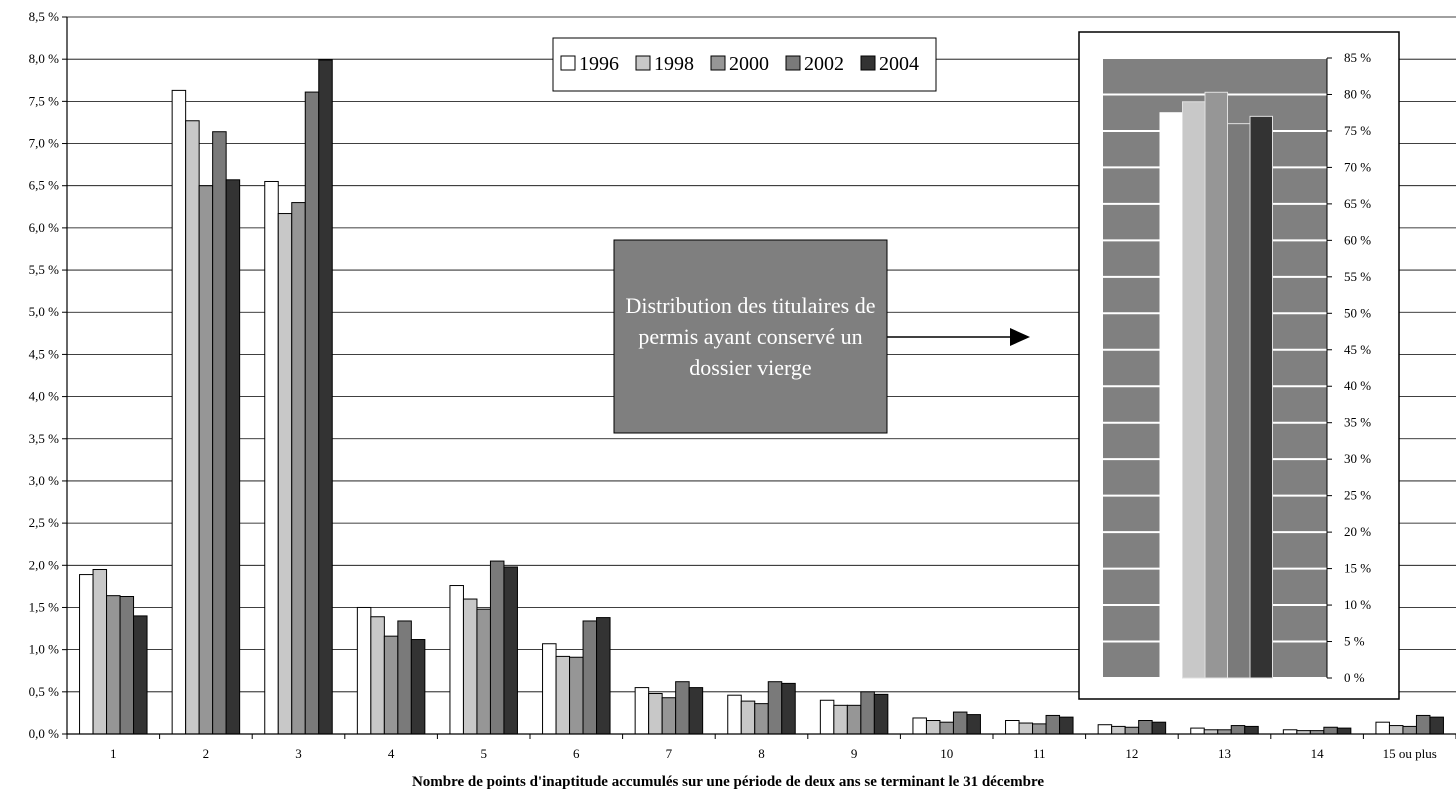 Image resolution: width=1456 pixels, height=807 pixels. I want to click on inset-y-tick-label: 40 %, so click(1357, 385).